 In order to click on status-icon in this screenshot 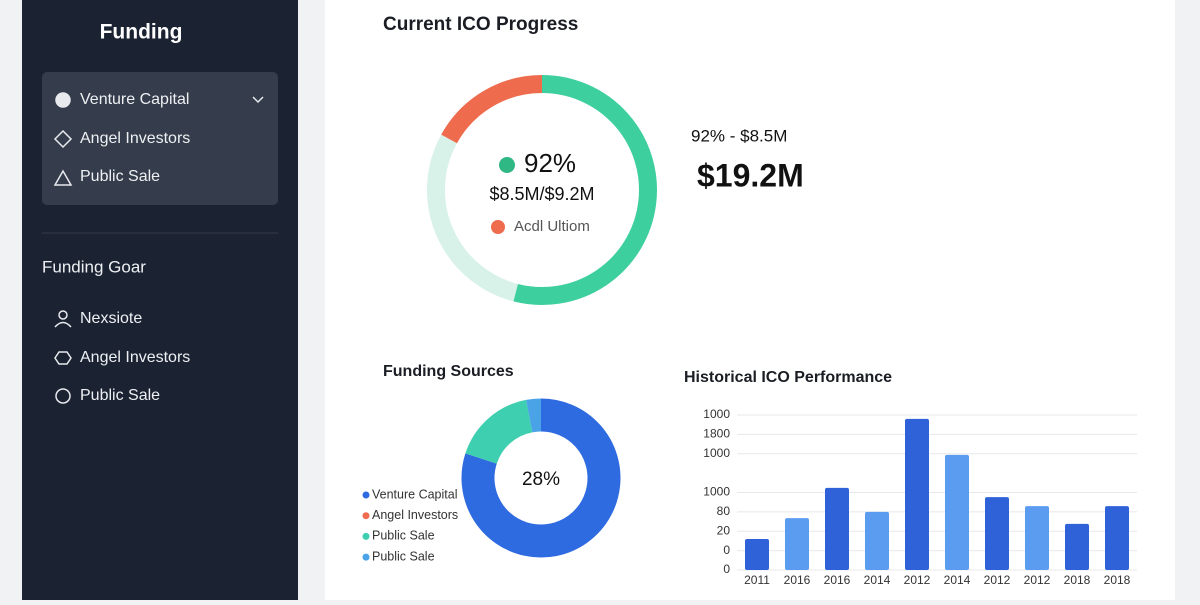, I will do `click(507, 165)`.